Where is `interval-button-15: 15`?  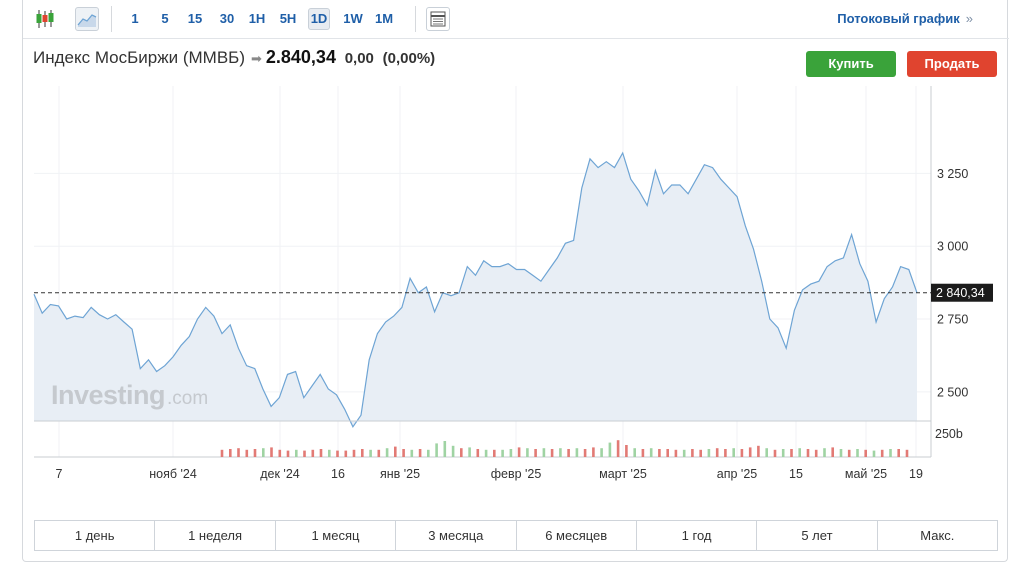 interval-button-15: 15 is located at coordinates (195, 18).